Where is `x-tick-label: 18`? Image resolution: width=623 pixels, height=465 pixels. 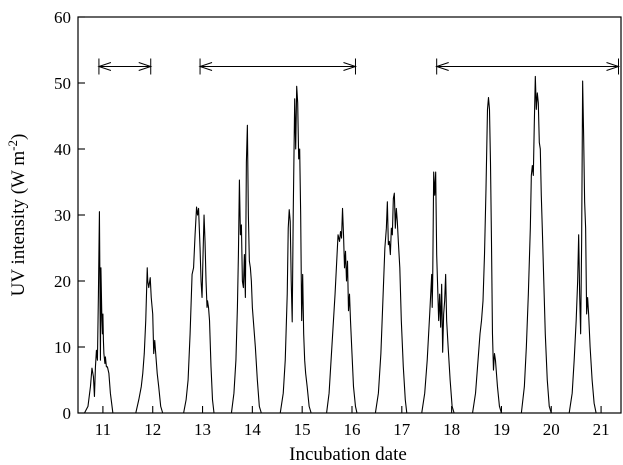 x-tick-label: 18 is located at coordinates (451, 429).